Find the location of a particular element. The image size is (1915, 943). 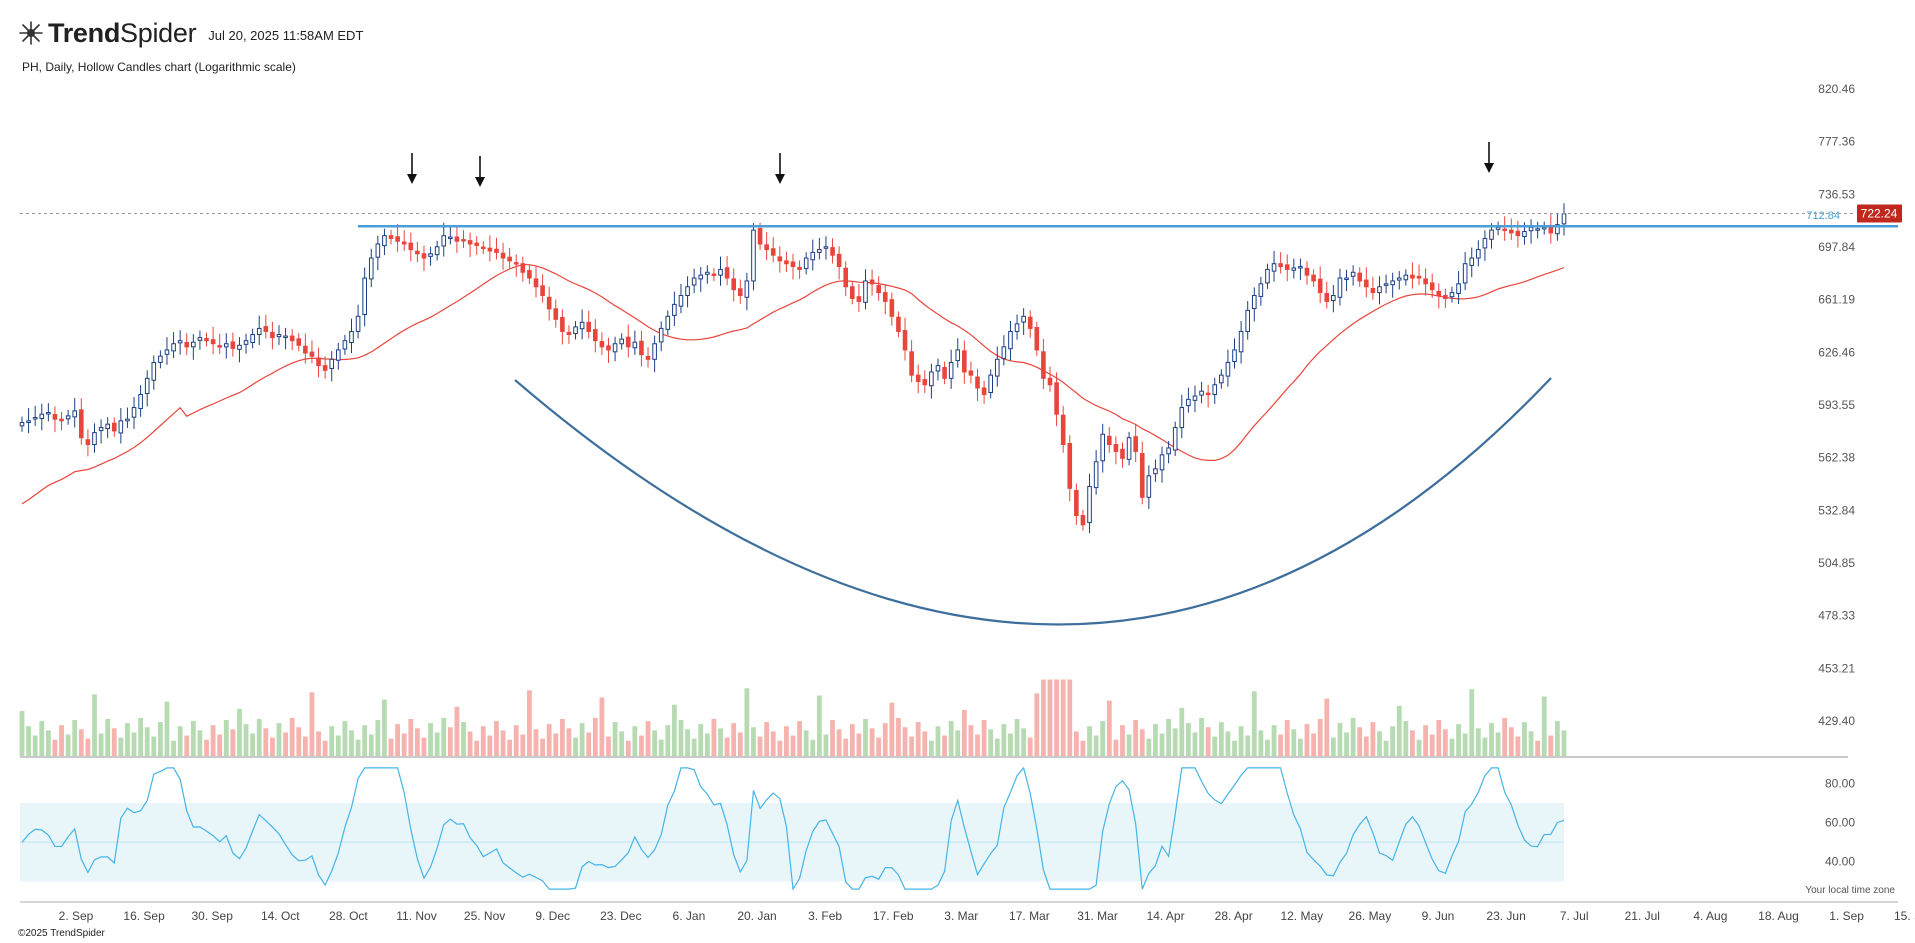

rsi-tick-label: 60.00 is located at coordinates (1840, 823).